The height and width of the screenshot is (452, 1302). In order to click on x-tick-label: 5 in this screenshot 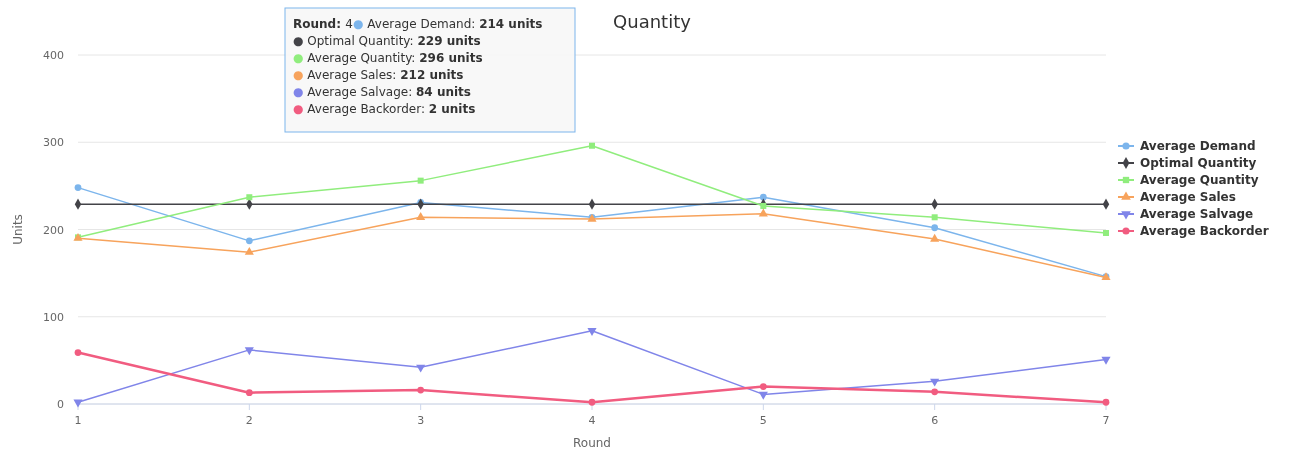, I will do `click(763, 420)`.